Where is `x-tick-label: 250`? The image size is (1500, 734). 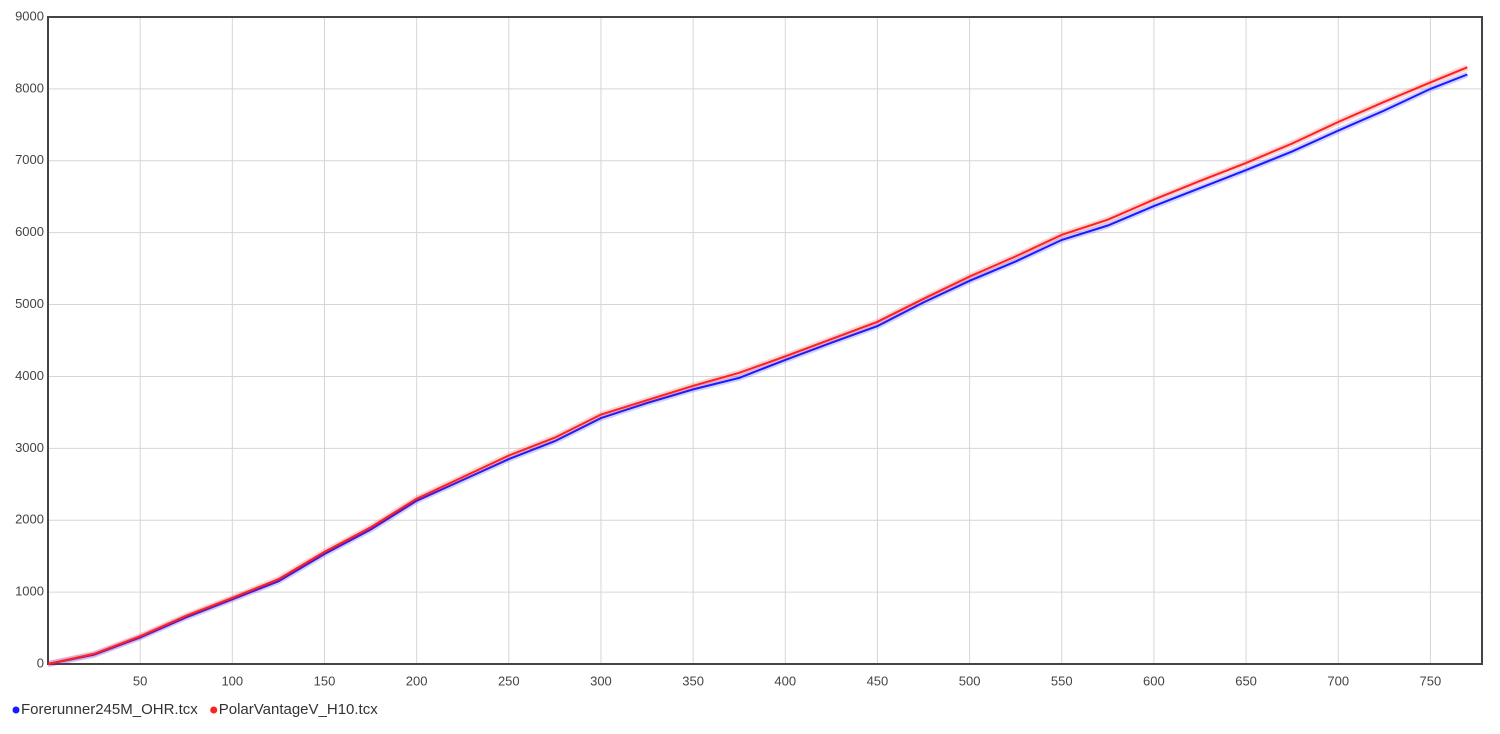 x-tick-label: 250 is located at coordinates (509, 680).